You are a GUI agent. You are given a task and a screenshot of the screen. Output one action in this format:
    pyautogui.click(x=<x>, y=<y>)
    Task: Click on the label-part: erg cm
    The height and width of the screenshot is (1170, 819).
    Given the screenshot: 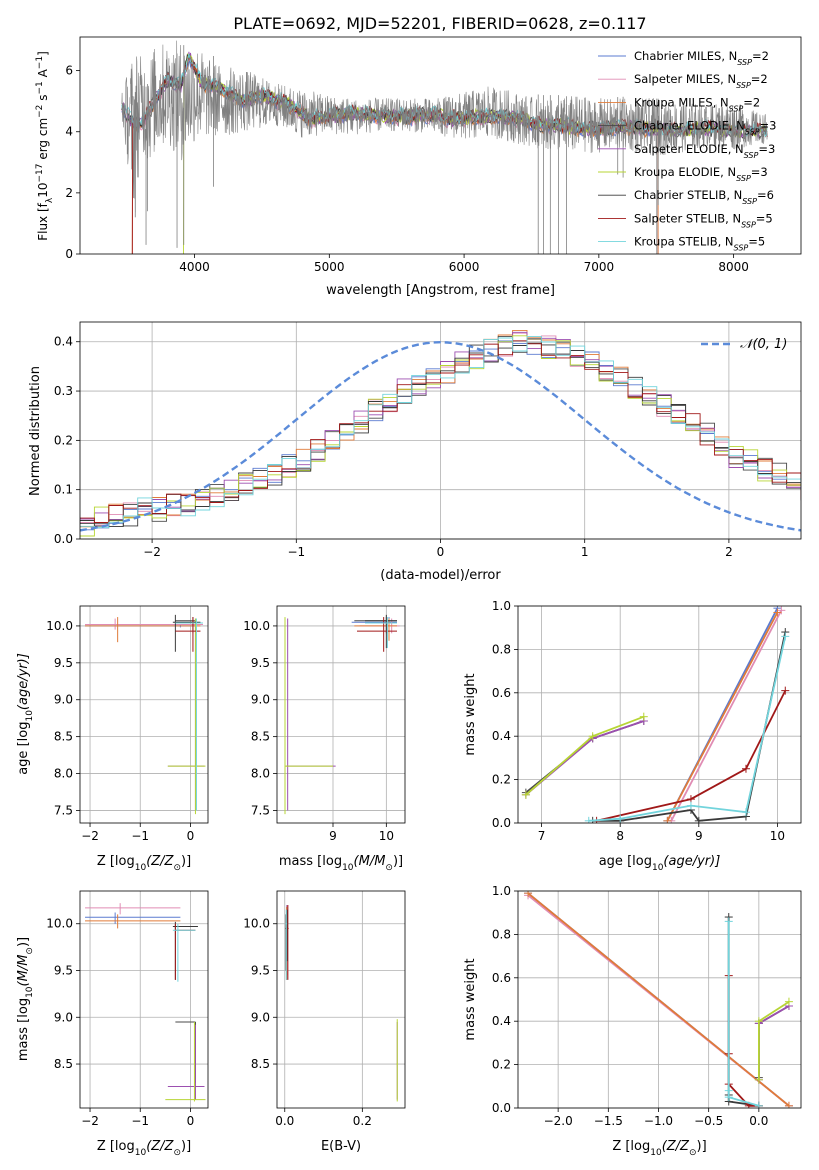 What is the action you would take?
    pyautogui.click(x=43, y=141)
    